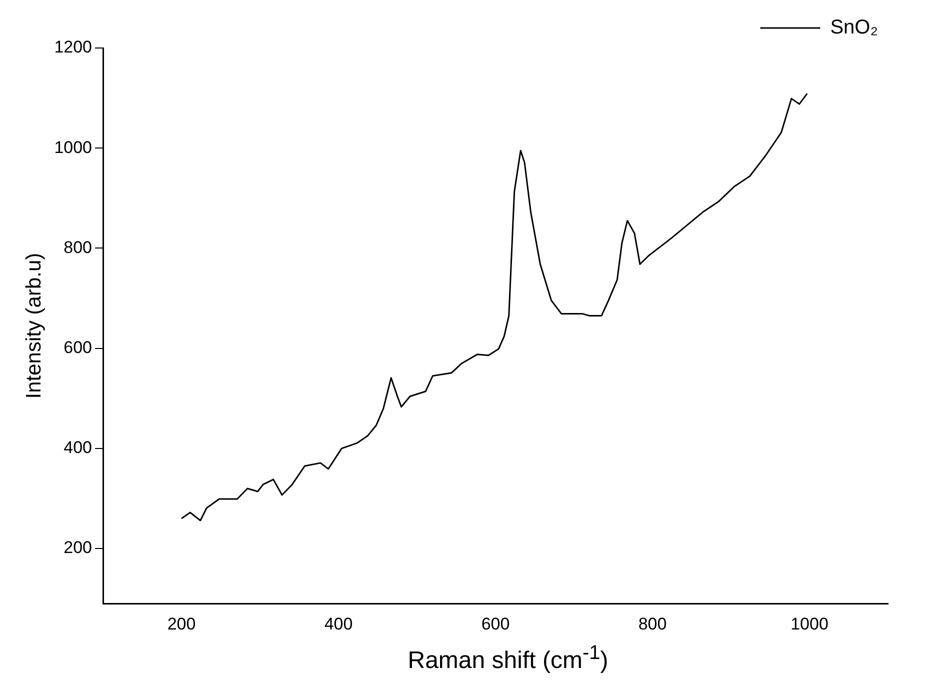 Image resolution: width=926 pixels, height=687 pixels. I want to click on y-tick-label: 600, so click(78, 348).